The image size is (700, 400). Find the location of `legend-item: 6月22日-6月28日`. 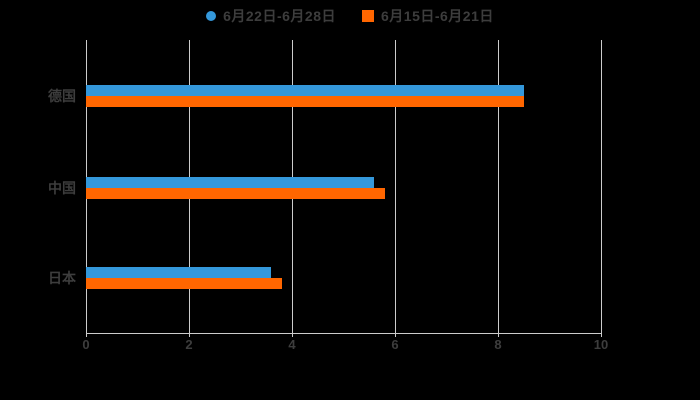

legend-item: 6月22日-6月28日 is located at coordinates (271, 16).